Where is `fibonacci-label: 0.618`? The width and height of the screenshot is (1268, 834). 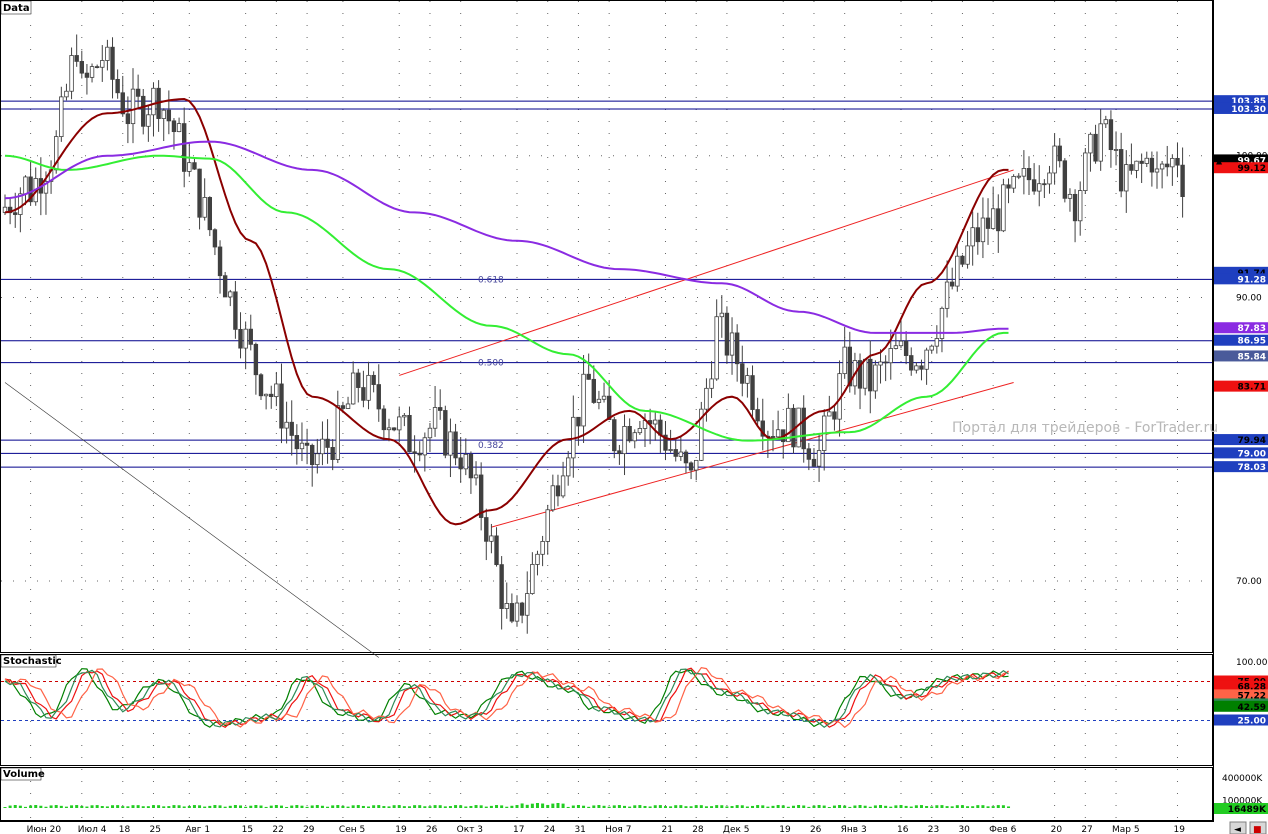
fibonacci-label: 0.618 is located at coordinates (491, 280).